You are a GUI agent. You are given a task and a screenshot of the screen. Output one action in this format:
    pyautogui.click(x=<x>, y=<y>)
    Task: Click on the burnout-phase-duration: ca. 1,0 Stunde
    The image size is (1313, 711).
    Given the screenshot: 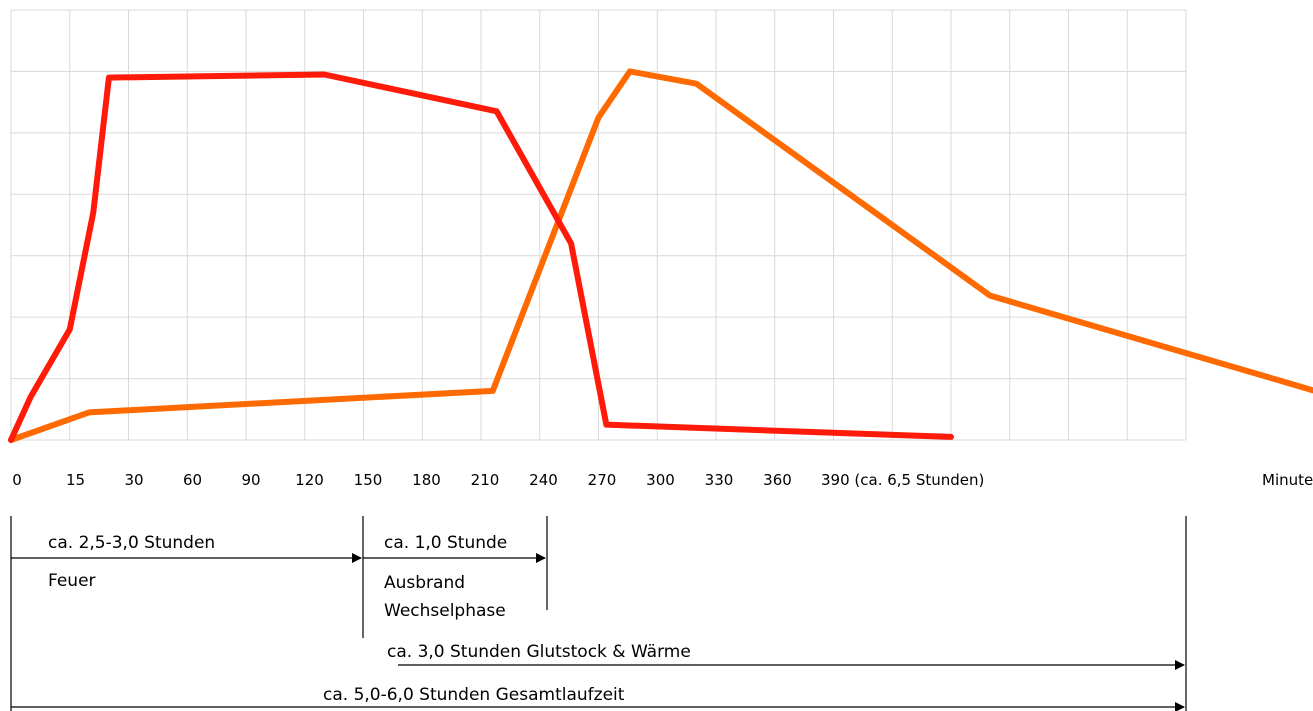 What is the action you would take?
    pyautogui.click(x=445, y=543)
    